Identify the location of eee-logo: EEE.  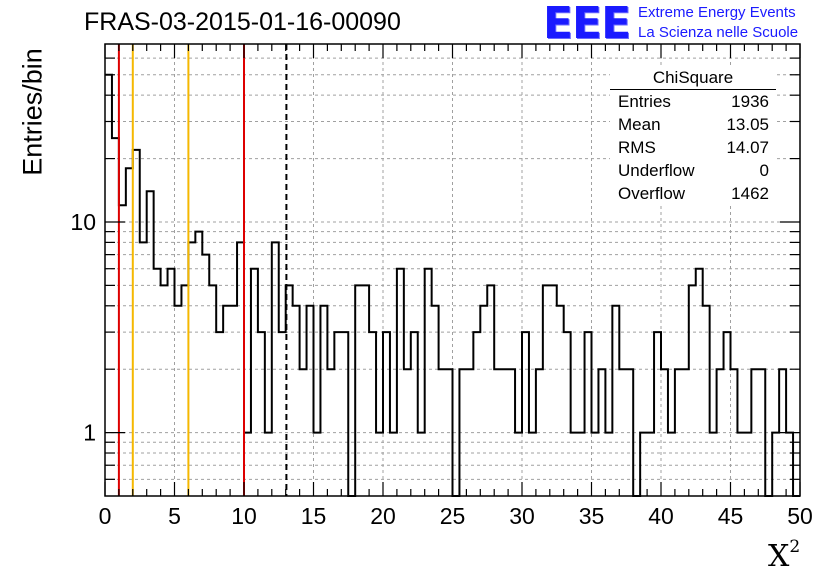
(587, 24).